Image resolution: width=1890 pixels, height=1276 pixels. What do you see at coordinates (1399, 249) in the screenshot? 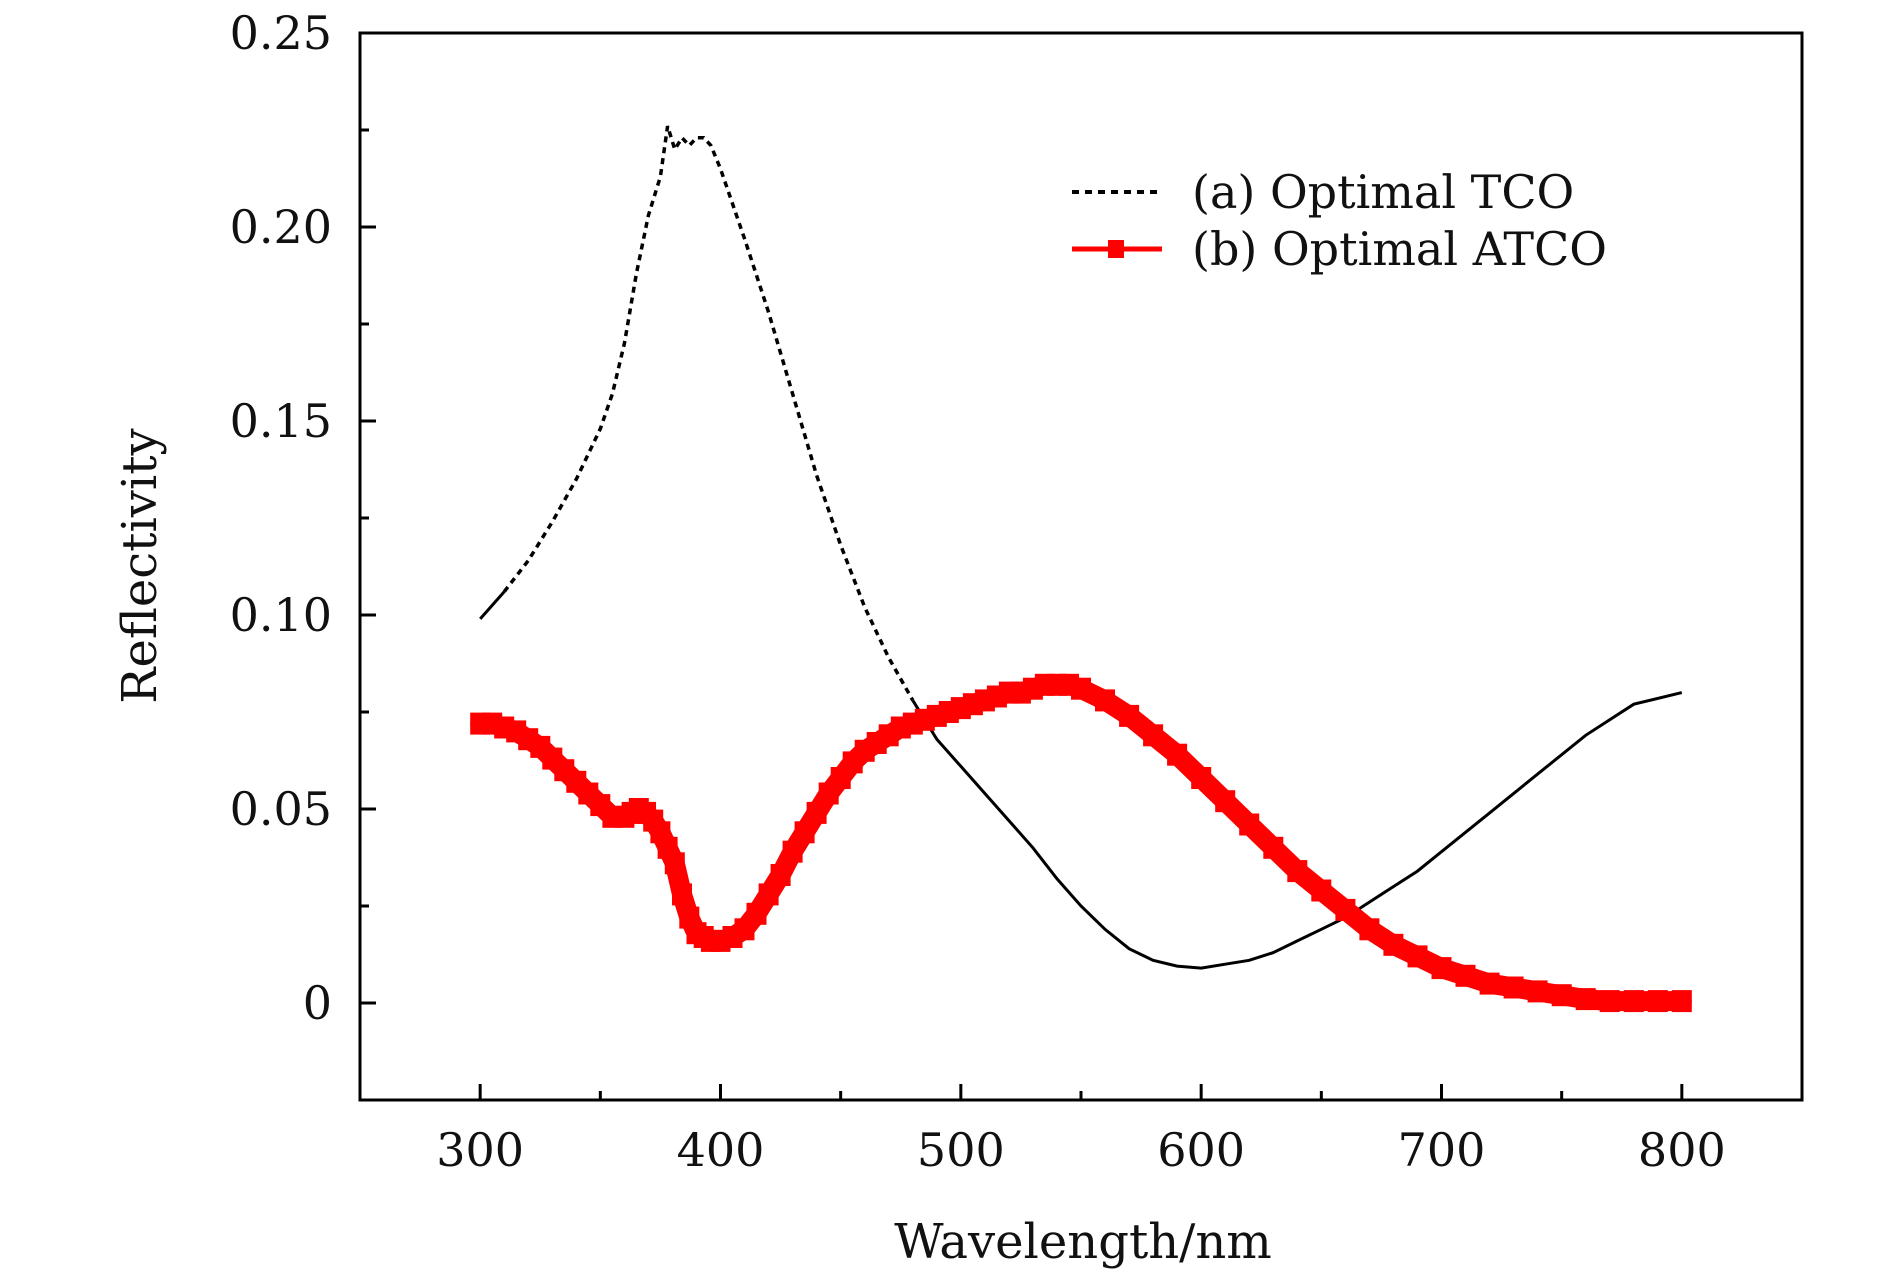
I see `legend-label-atco: (b) Optimal ATCO` at bounding box center [1399, 249].